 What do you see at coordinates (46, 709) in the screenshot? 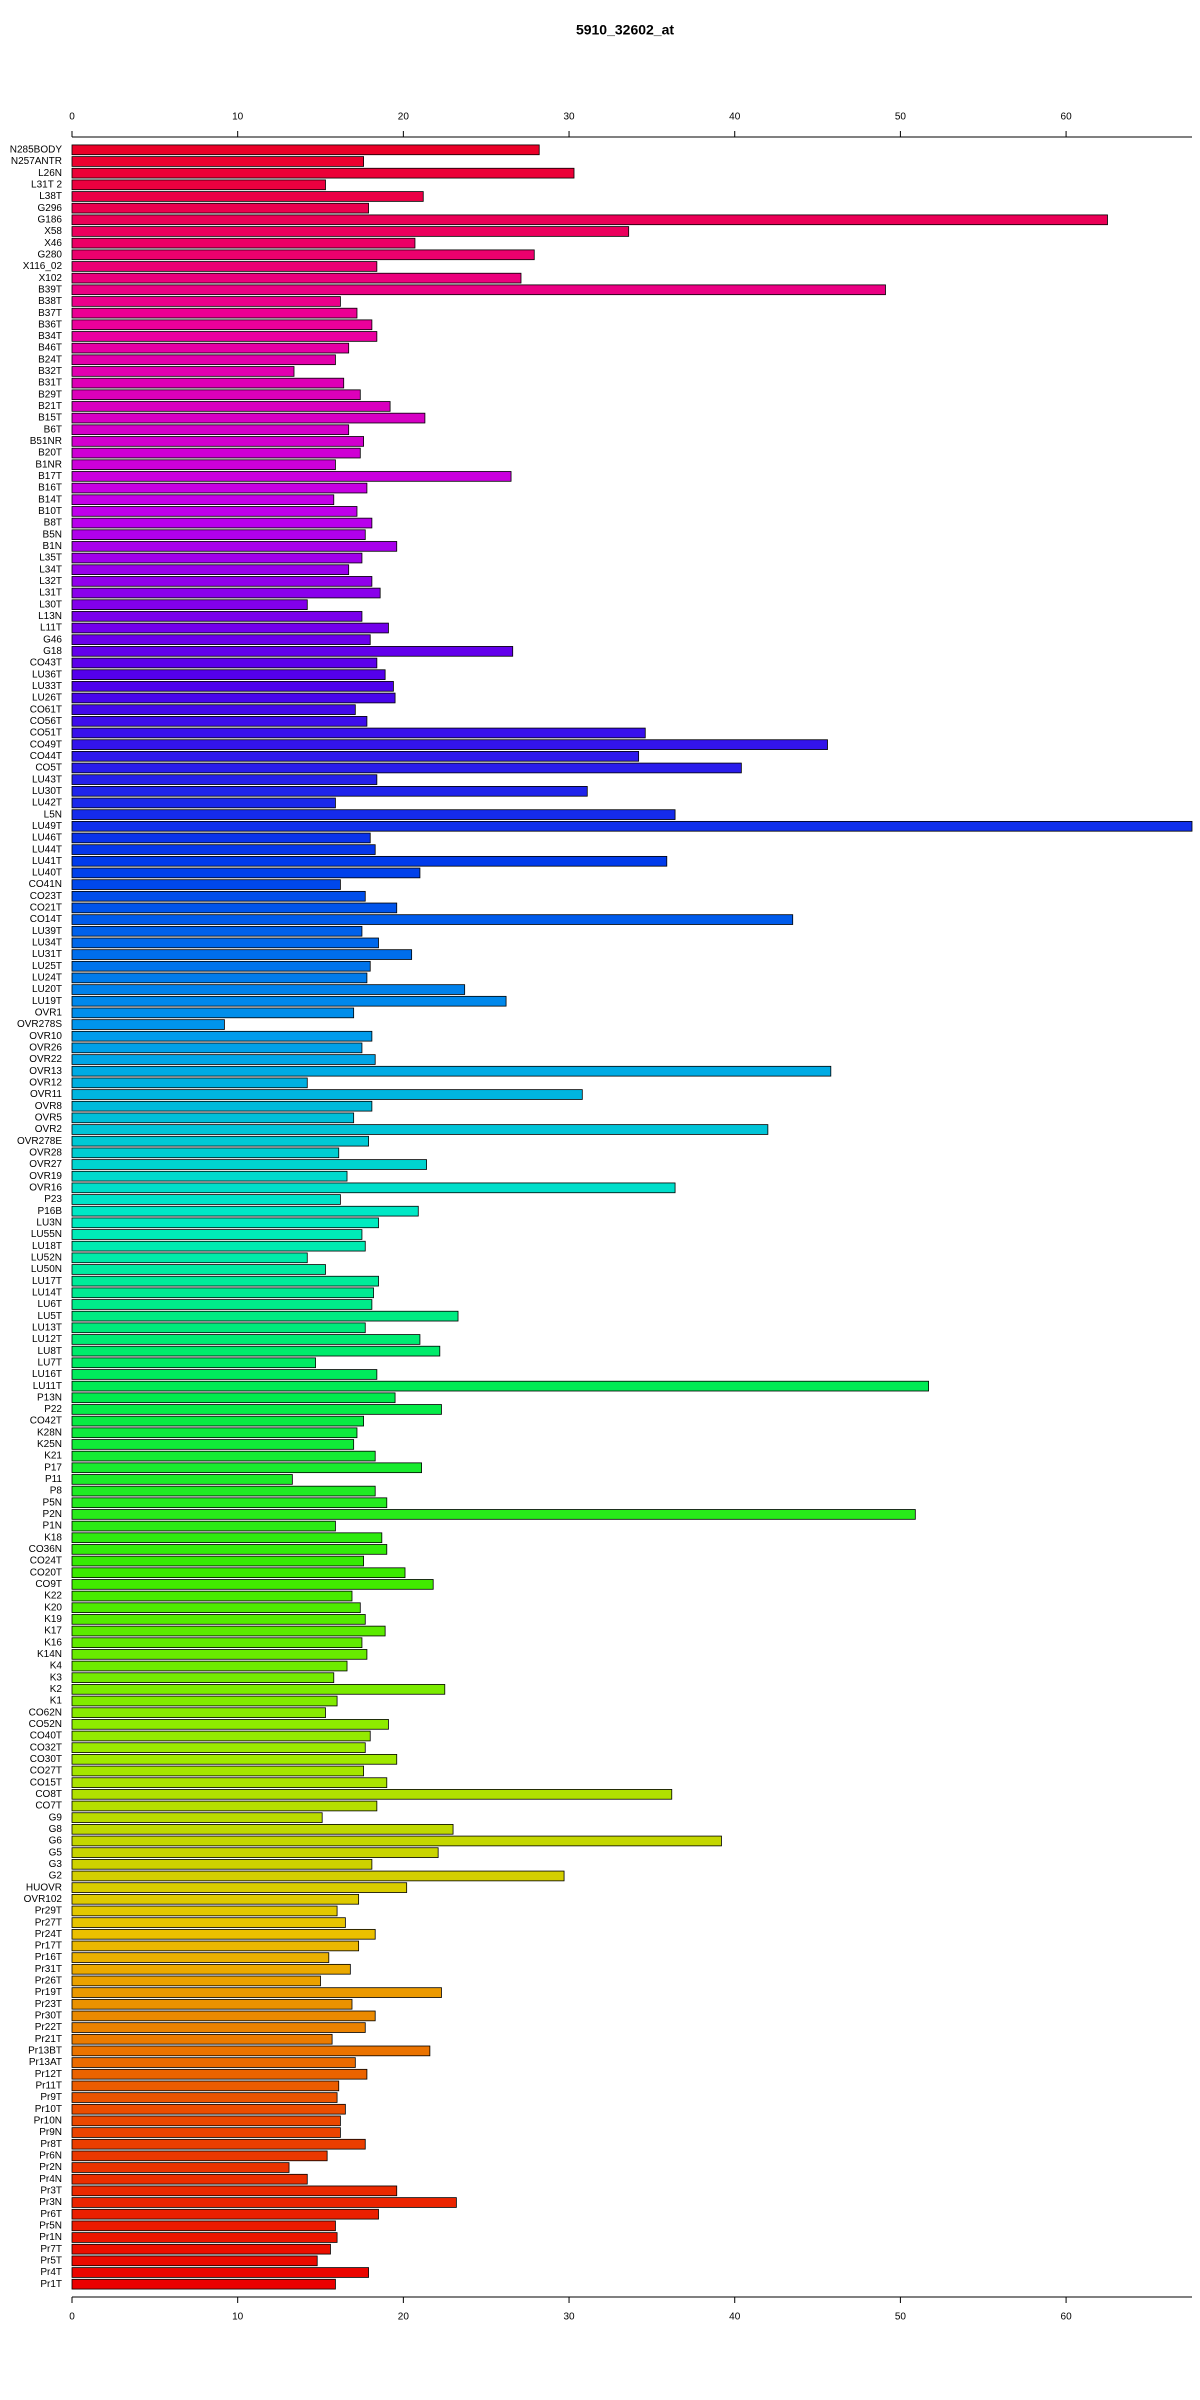
I see `y-tick-label: CO61T` at bounding box center [46, 709].